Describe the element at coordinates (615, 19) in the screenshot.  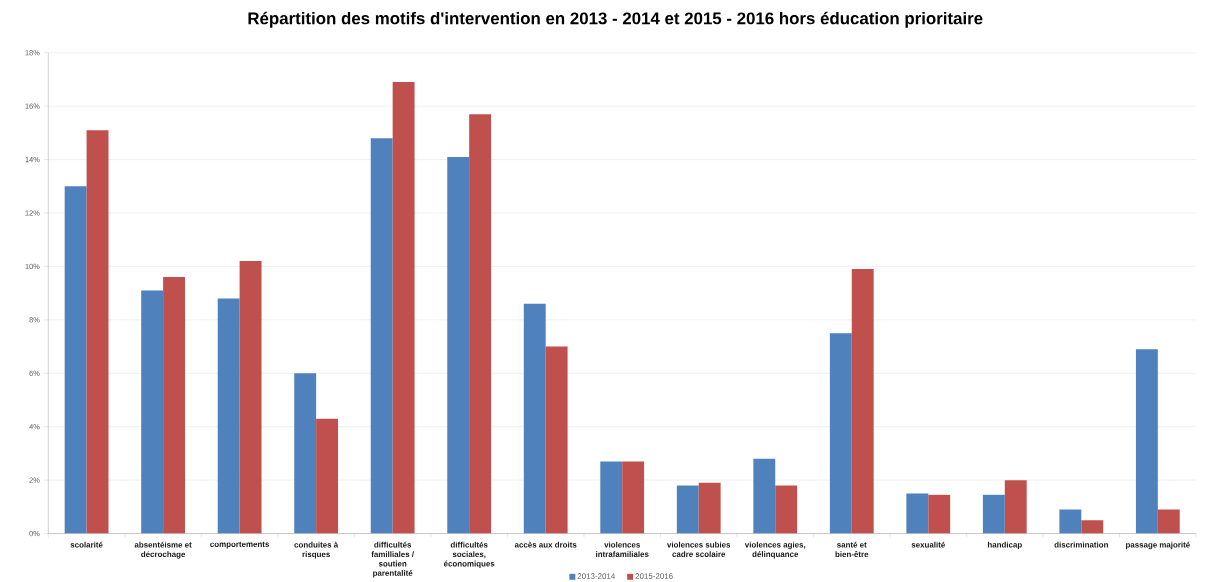
I see `chart-title: Répartition des motifs d'intervention en 2013 - 2014 et 2015 - 2016 hors éducation prioritaire` at that location.